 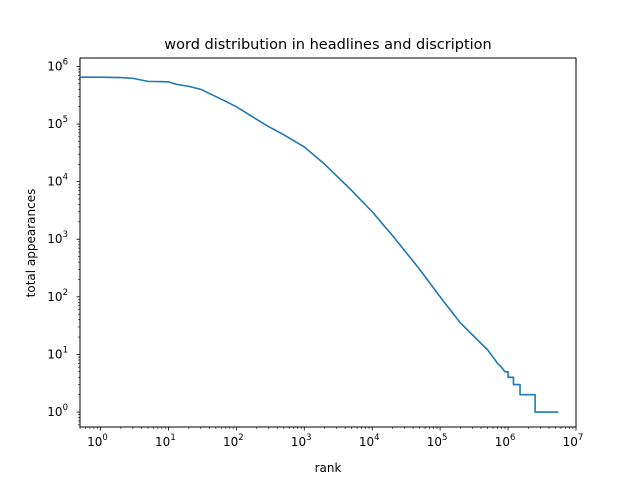 What do you see at coordinates (573, 441) in the screenshot?
I see `x-tick-label: 10⁷` at bounding box center [573, 441].